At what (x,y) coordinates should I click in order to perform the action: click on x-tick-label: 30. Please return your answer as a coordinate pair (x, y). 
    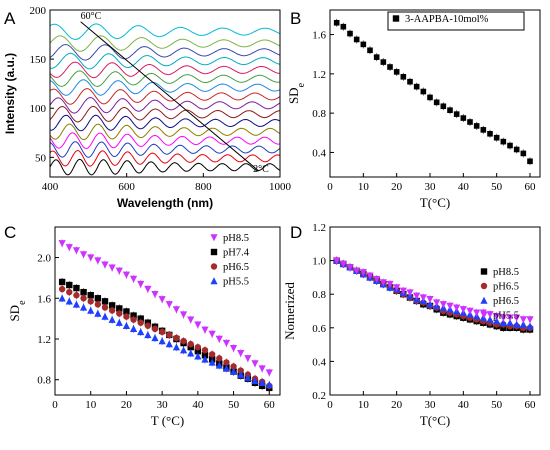
    Looking at the image, I should click on (431, 405).